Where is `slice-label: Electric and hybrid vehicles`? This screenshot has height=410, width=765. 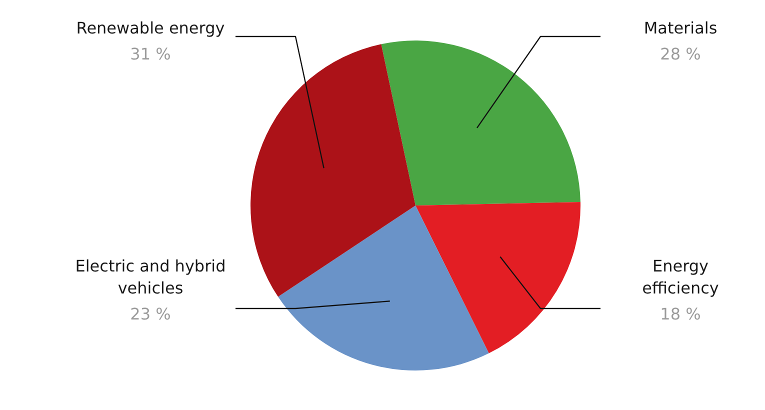
slice-label: Electric and hybrid vehicles is located at coordinates (150, 277).